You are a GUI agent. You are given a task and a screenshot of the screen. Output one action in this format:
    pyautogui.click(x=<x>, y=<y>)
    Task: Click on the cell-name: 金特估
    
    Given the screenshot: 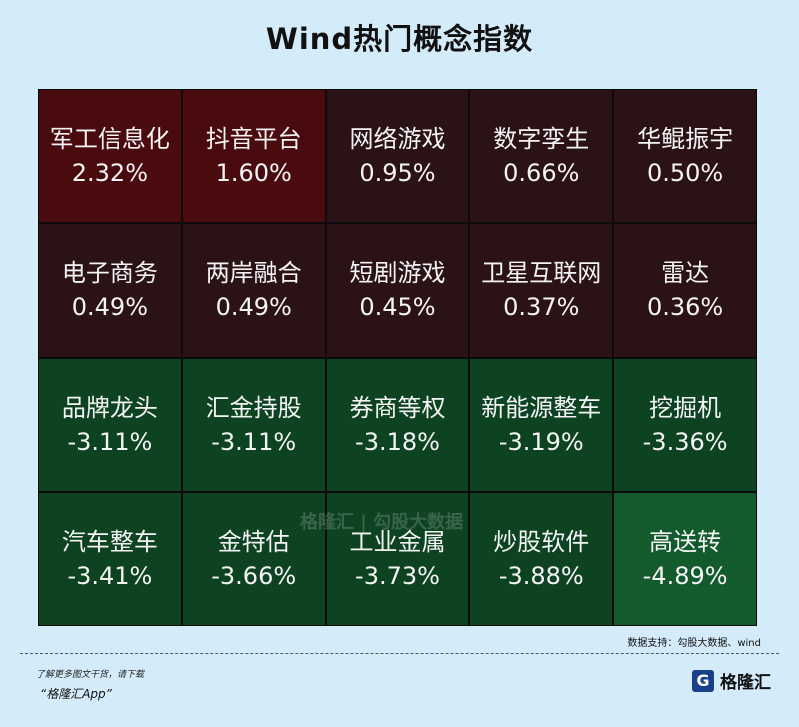 What is the action you would take?
    pyautogui.click(x=253, y=541)
    